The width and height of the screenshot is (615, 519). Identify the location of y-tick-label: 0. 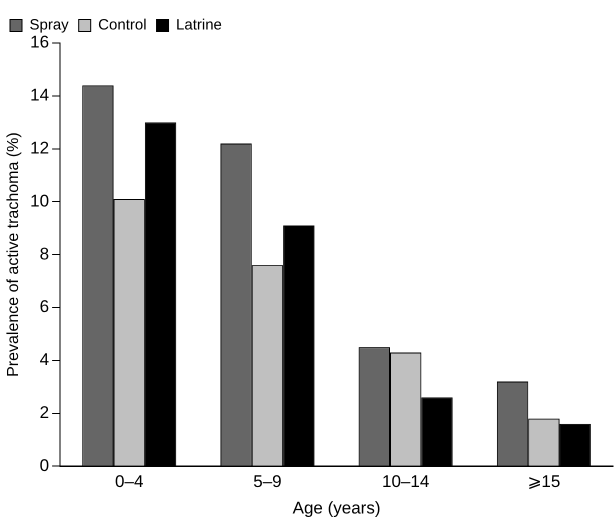
(45, 465).